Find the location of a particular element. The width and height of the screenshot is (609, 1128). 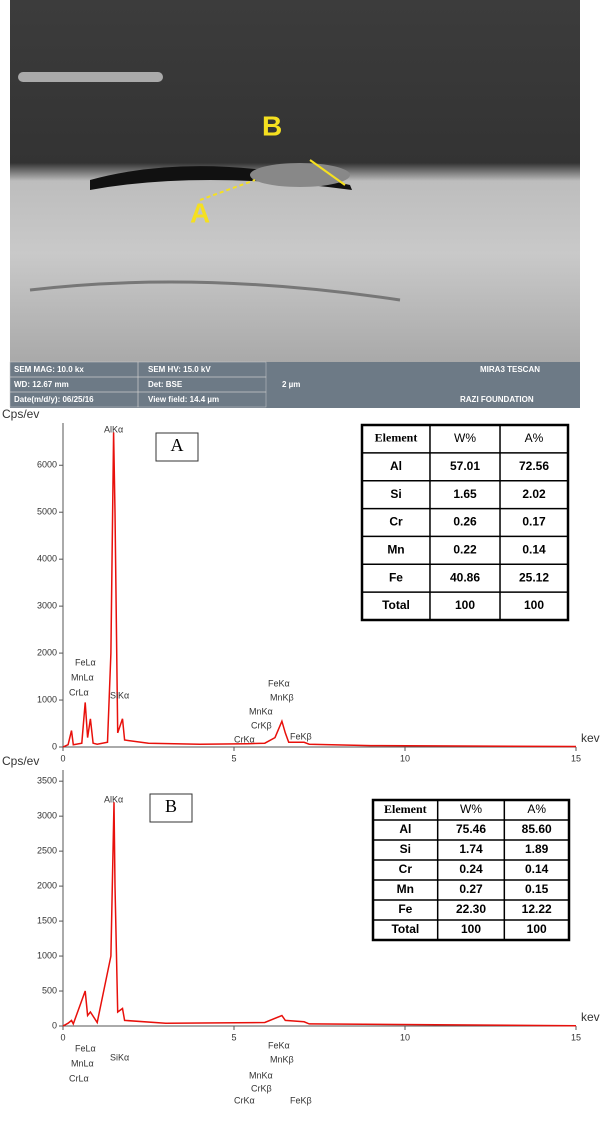

y-tick-label: 4000 is located at coordinates (47, 559).